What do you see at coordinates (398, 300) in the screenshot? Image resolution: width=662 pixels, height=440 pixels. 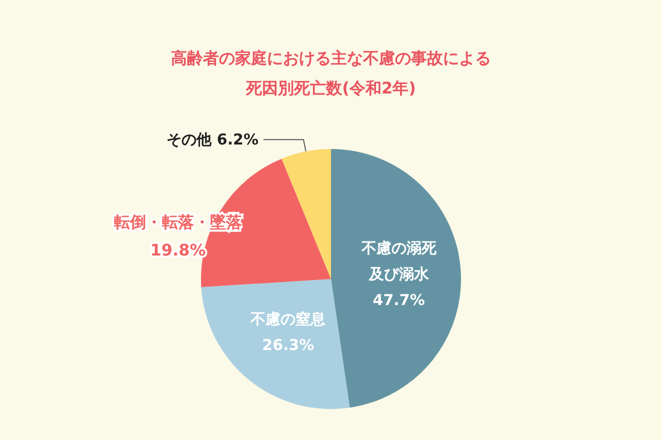 I see `data-label: 47.7%` at bounding box center [398, 300].